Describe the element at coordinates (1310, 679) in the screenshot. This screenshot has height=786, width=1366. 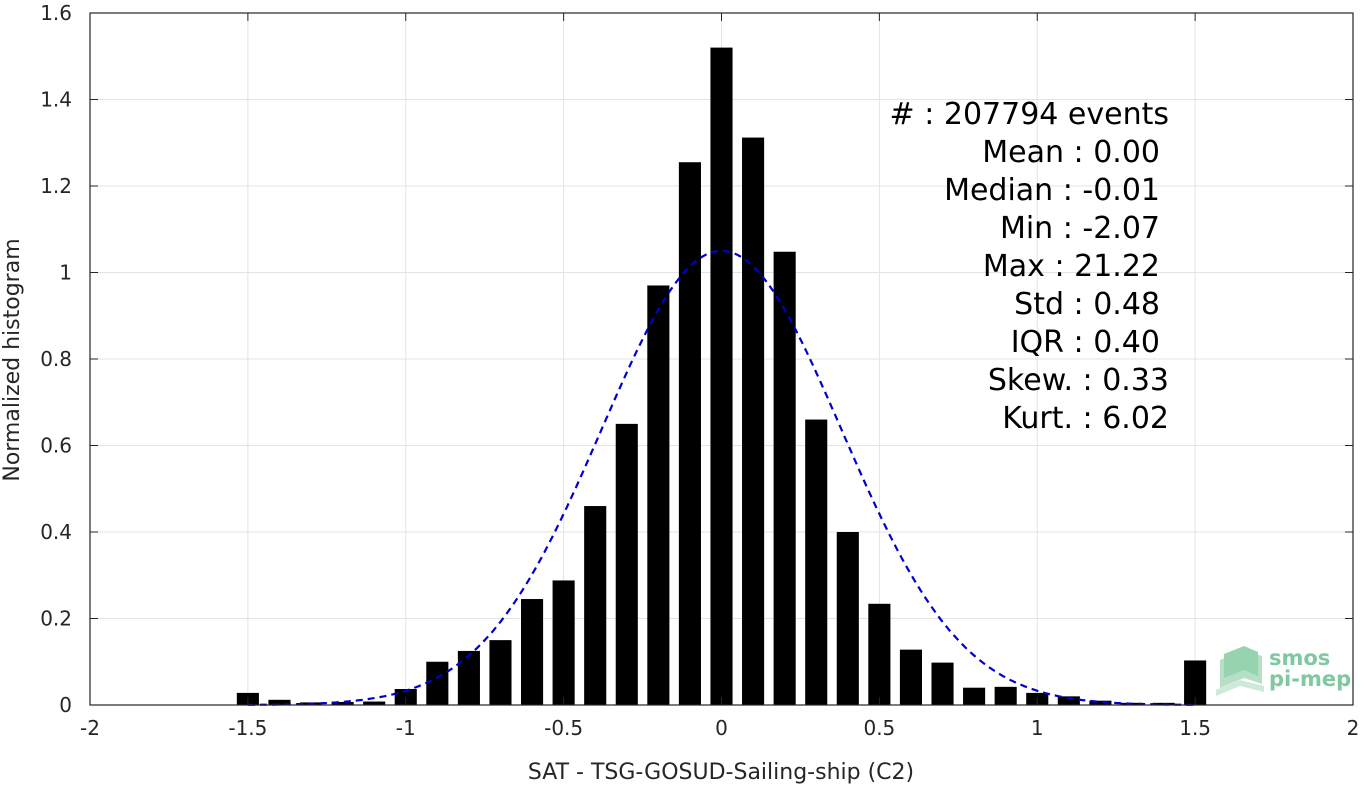
I see `logo-text-pi-mep: pi-mep` at that location.